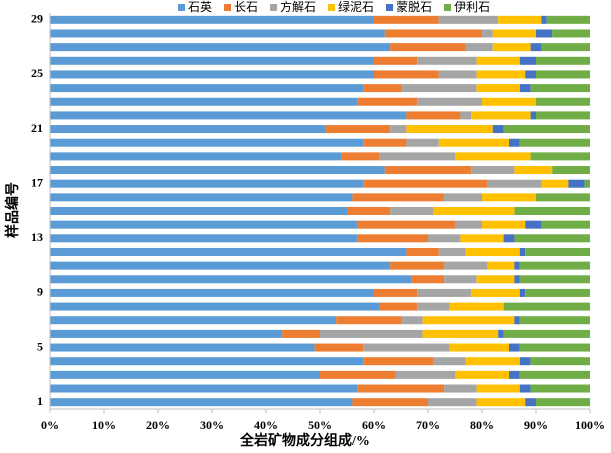  Describe the element at coordinates (200, 7) in the screenshot. I see `legend-label: 石英` at that location.